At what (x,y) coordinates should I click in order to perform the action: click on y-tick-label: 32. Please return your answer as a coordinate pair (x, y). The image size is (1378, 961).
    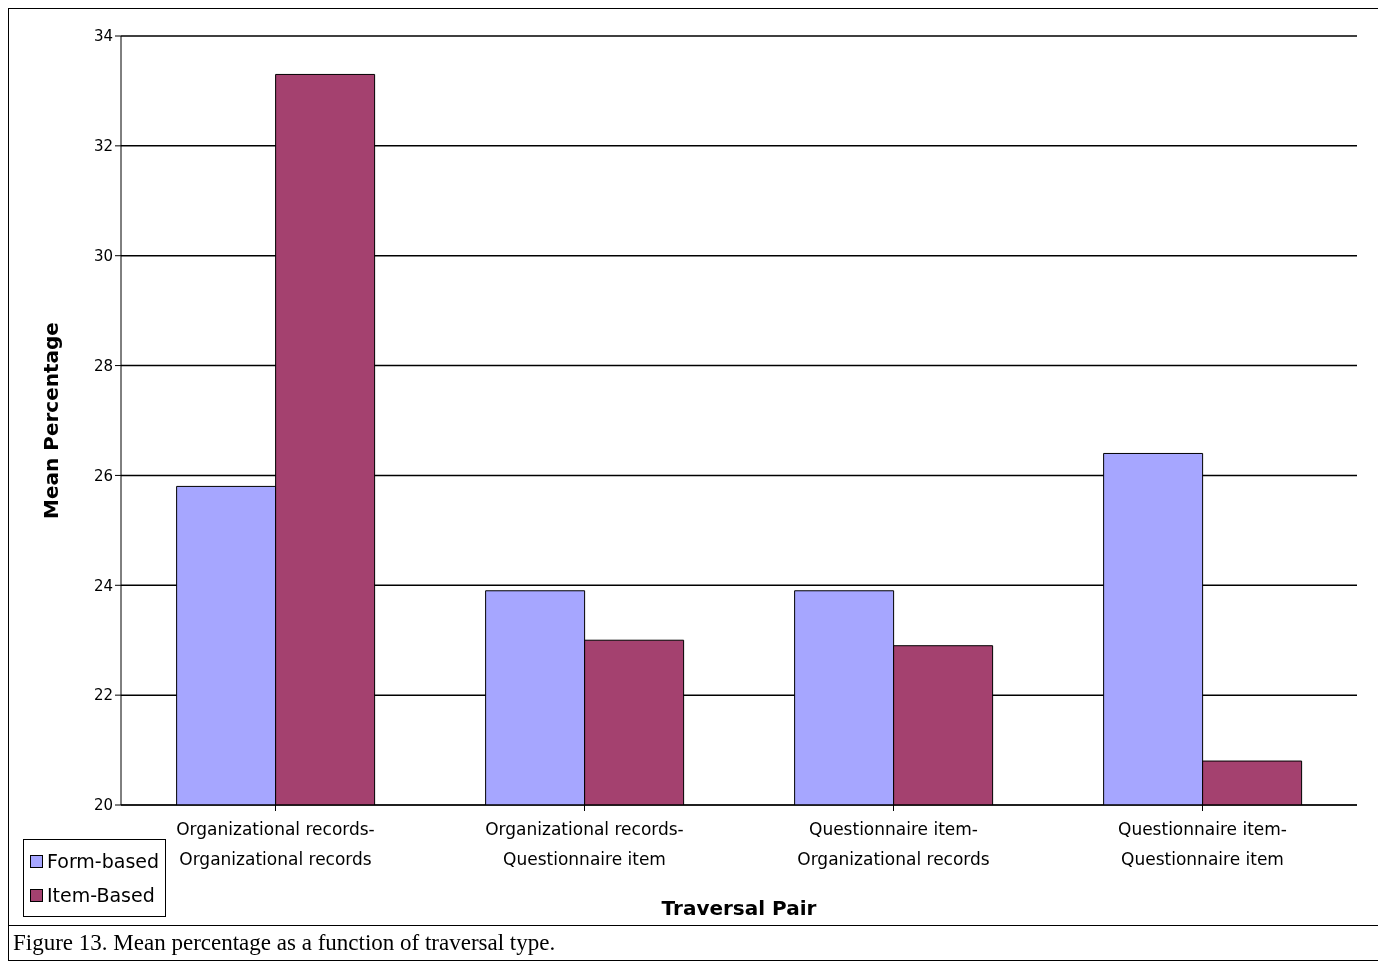
    Looking at the image, I should click on (103, 146).